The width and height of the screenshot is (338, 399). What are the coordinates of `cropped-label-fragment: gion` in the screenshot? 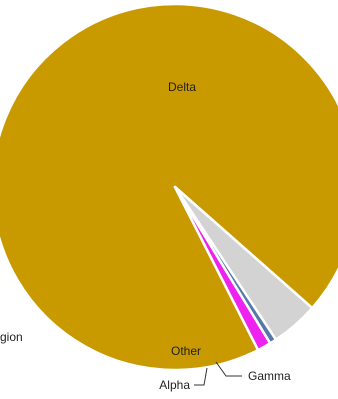 It's located at (11, 337).